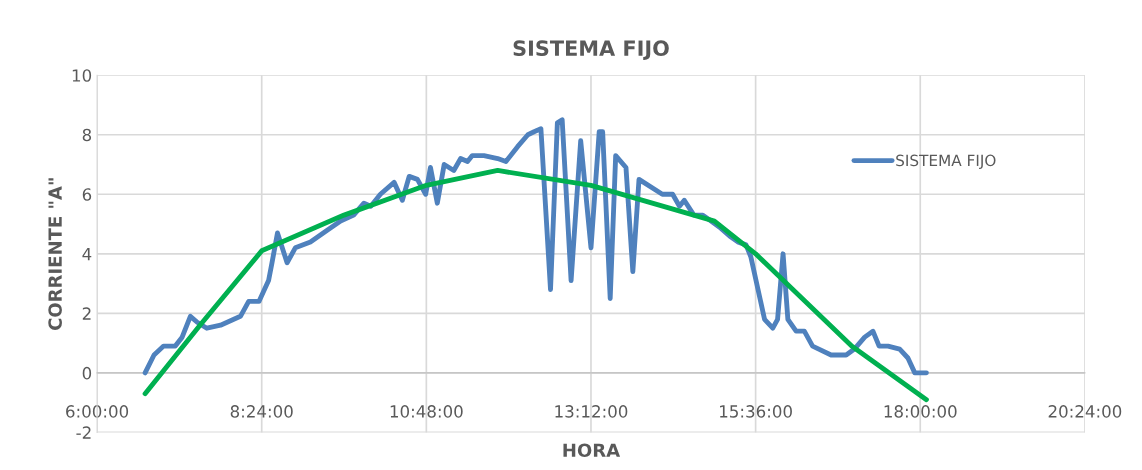  What do you see at coordinates (592, 450) in the screenshot?
I see `x-axis-title: HORA` at bounding box center [592, 450].